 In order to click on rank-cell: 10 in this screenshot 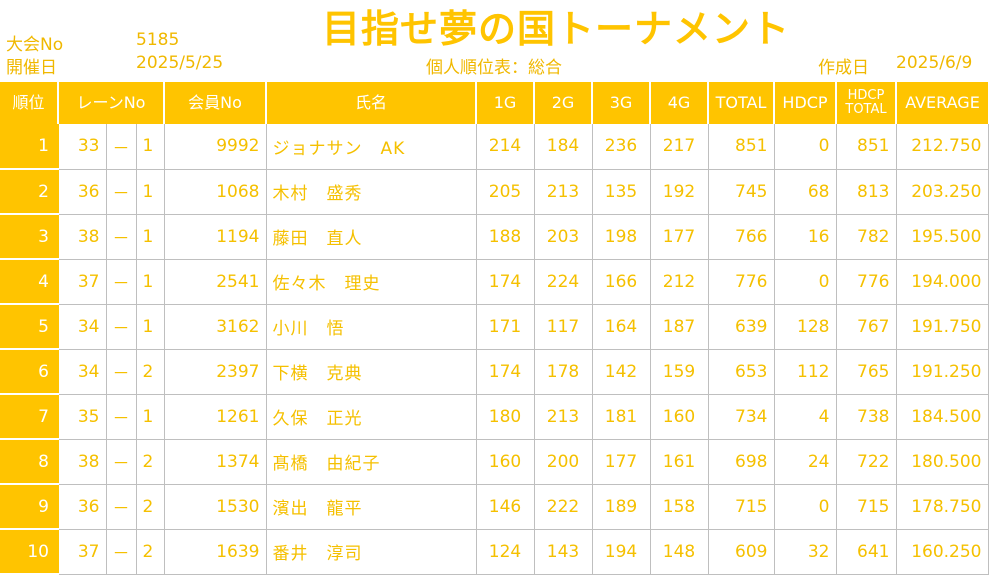, I will do `click(29, 552)`.